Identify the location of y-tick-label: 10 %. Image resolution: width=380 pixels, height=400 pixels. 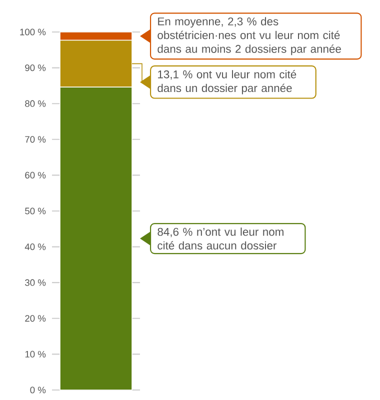
(35, 354).